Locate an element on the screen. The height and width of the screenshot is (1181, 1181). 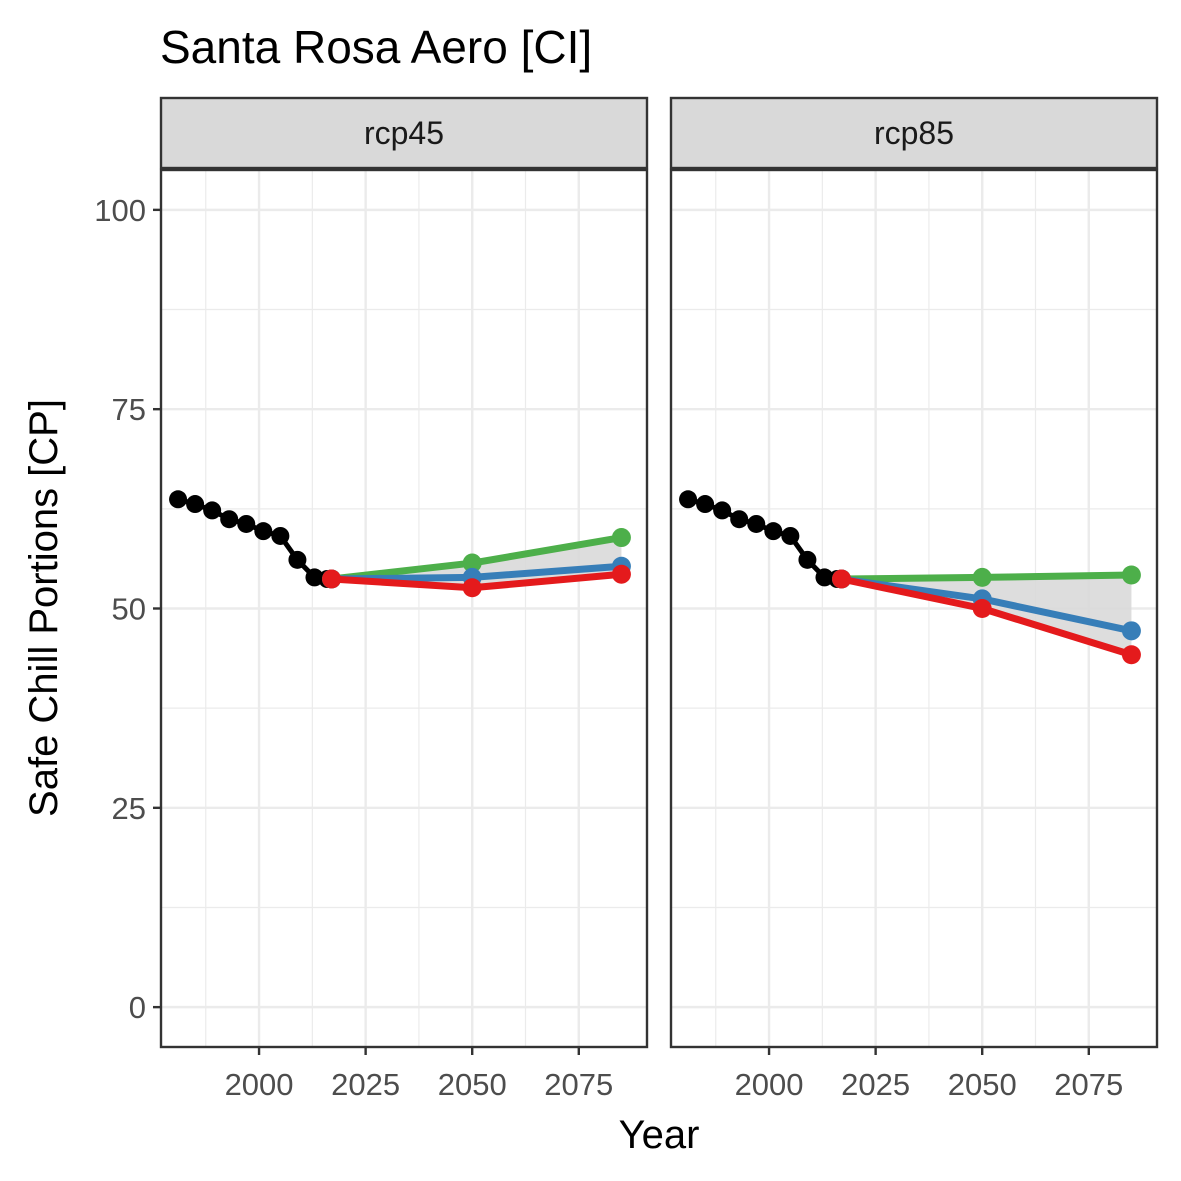
facet-strip-label: rcp85 is located at coordinates (914, 133).